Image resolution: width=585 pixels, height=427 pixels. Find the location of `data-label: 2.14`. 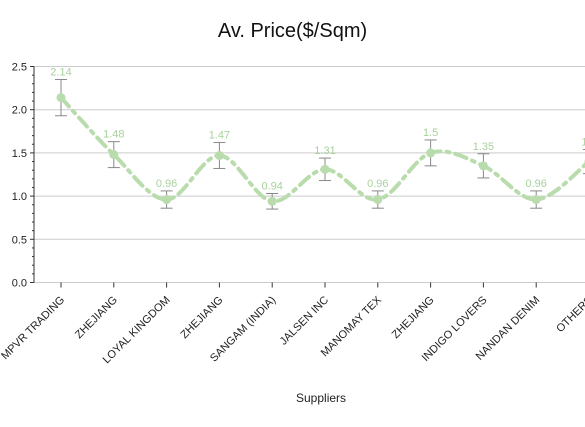

data-label: 2.14 is located at coordinates (60, 72).